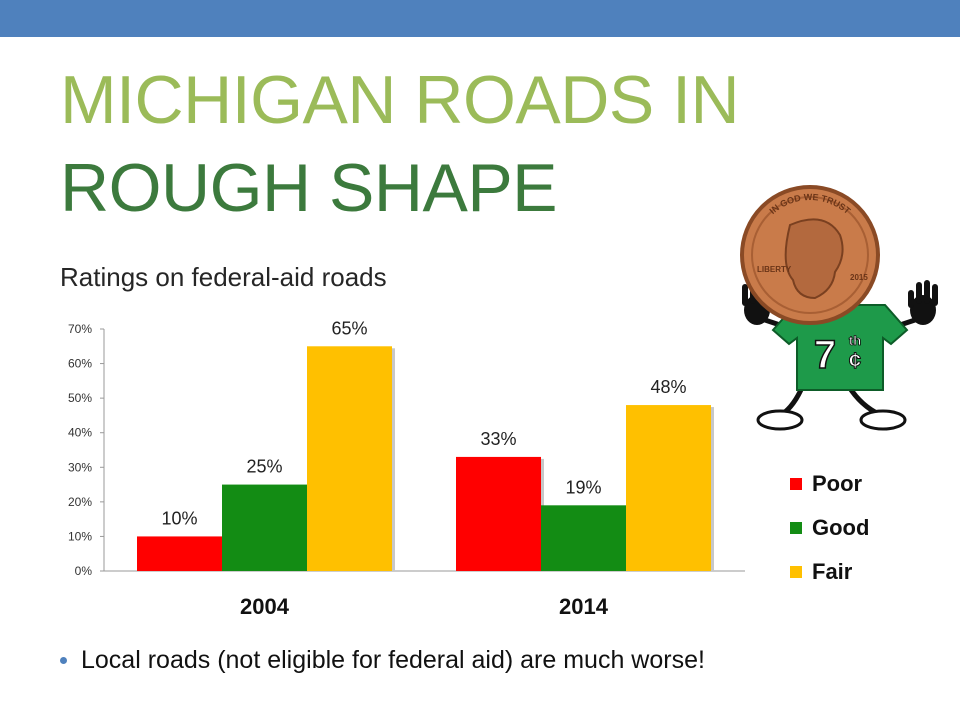  What do you see at coordinates (63, 660) in the screenshot?
I see `bullet-dot-icon` at bounding box center [63, 660].